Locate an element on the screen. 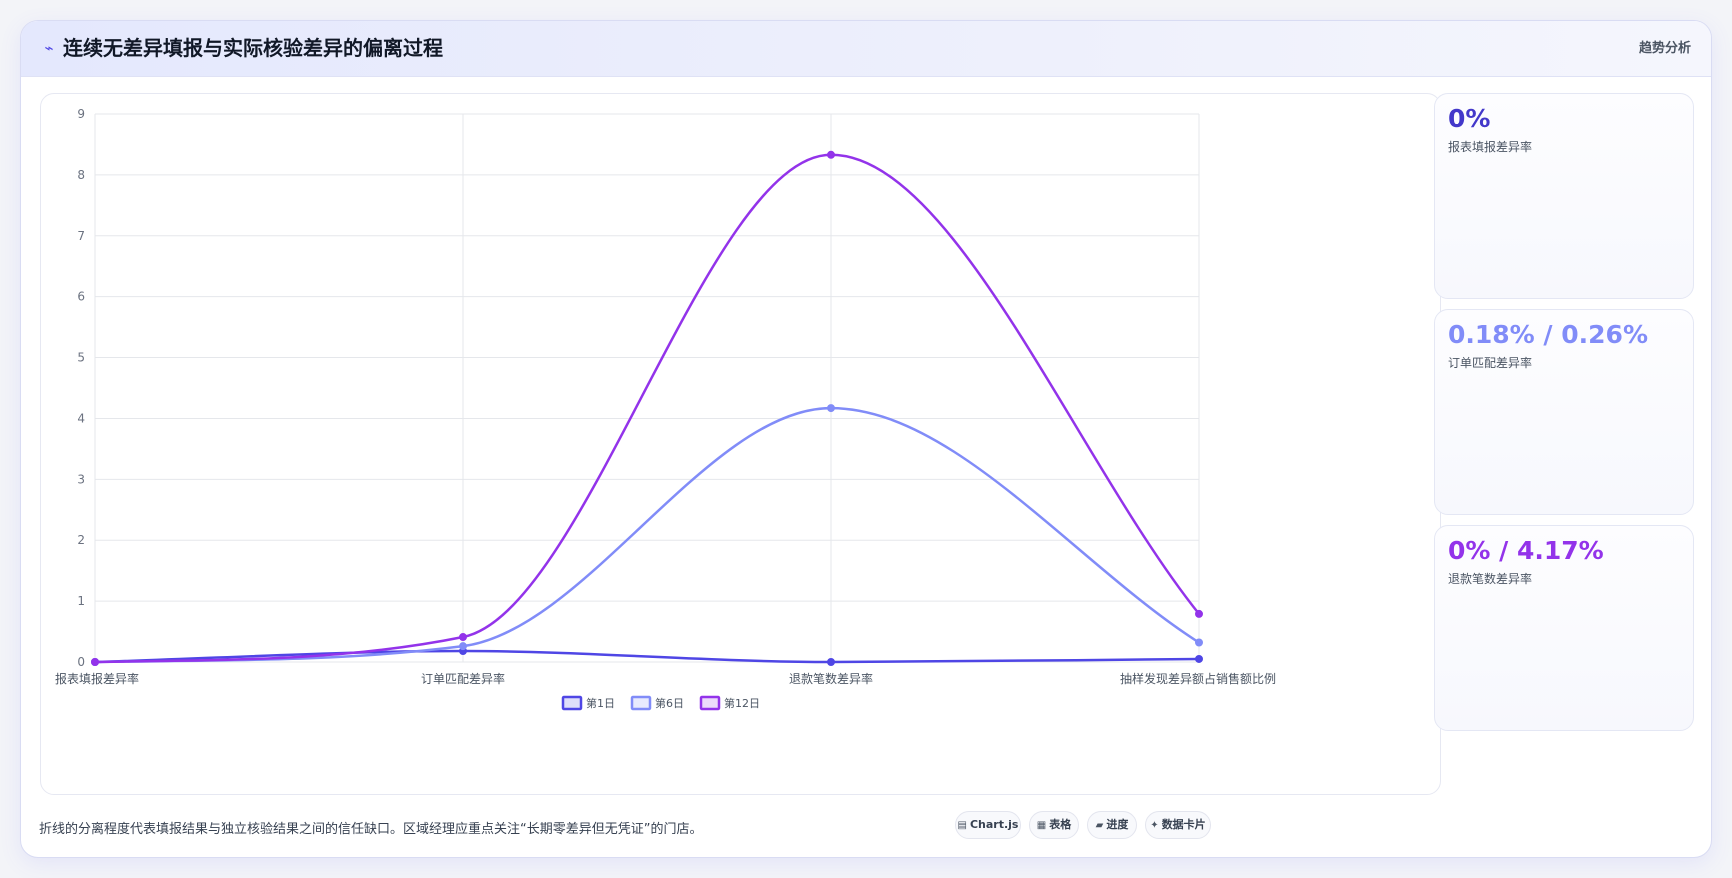 This screenshot has width=1732, height=878. button-label: 进度 is located at coordinates (1117, 824).